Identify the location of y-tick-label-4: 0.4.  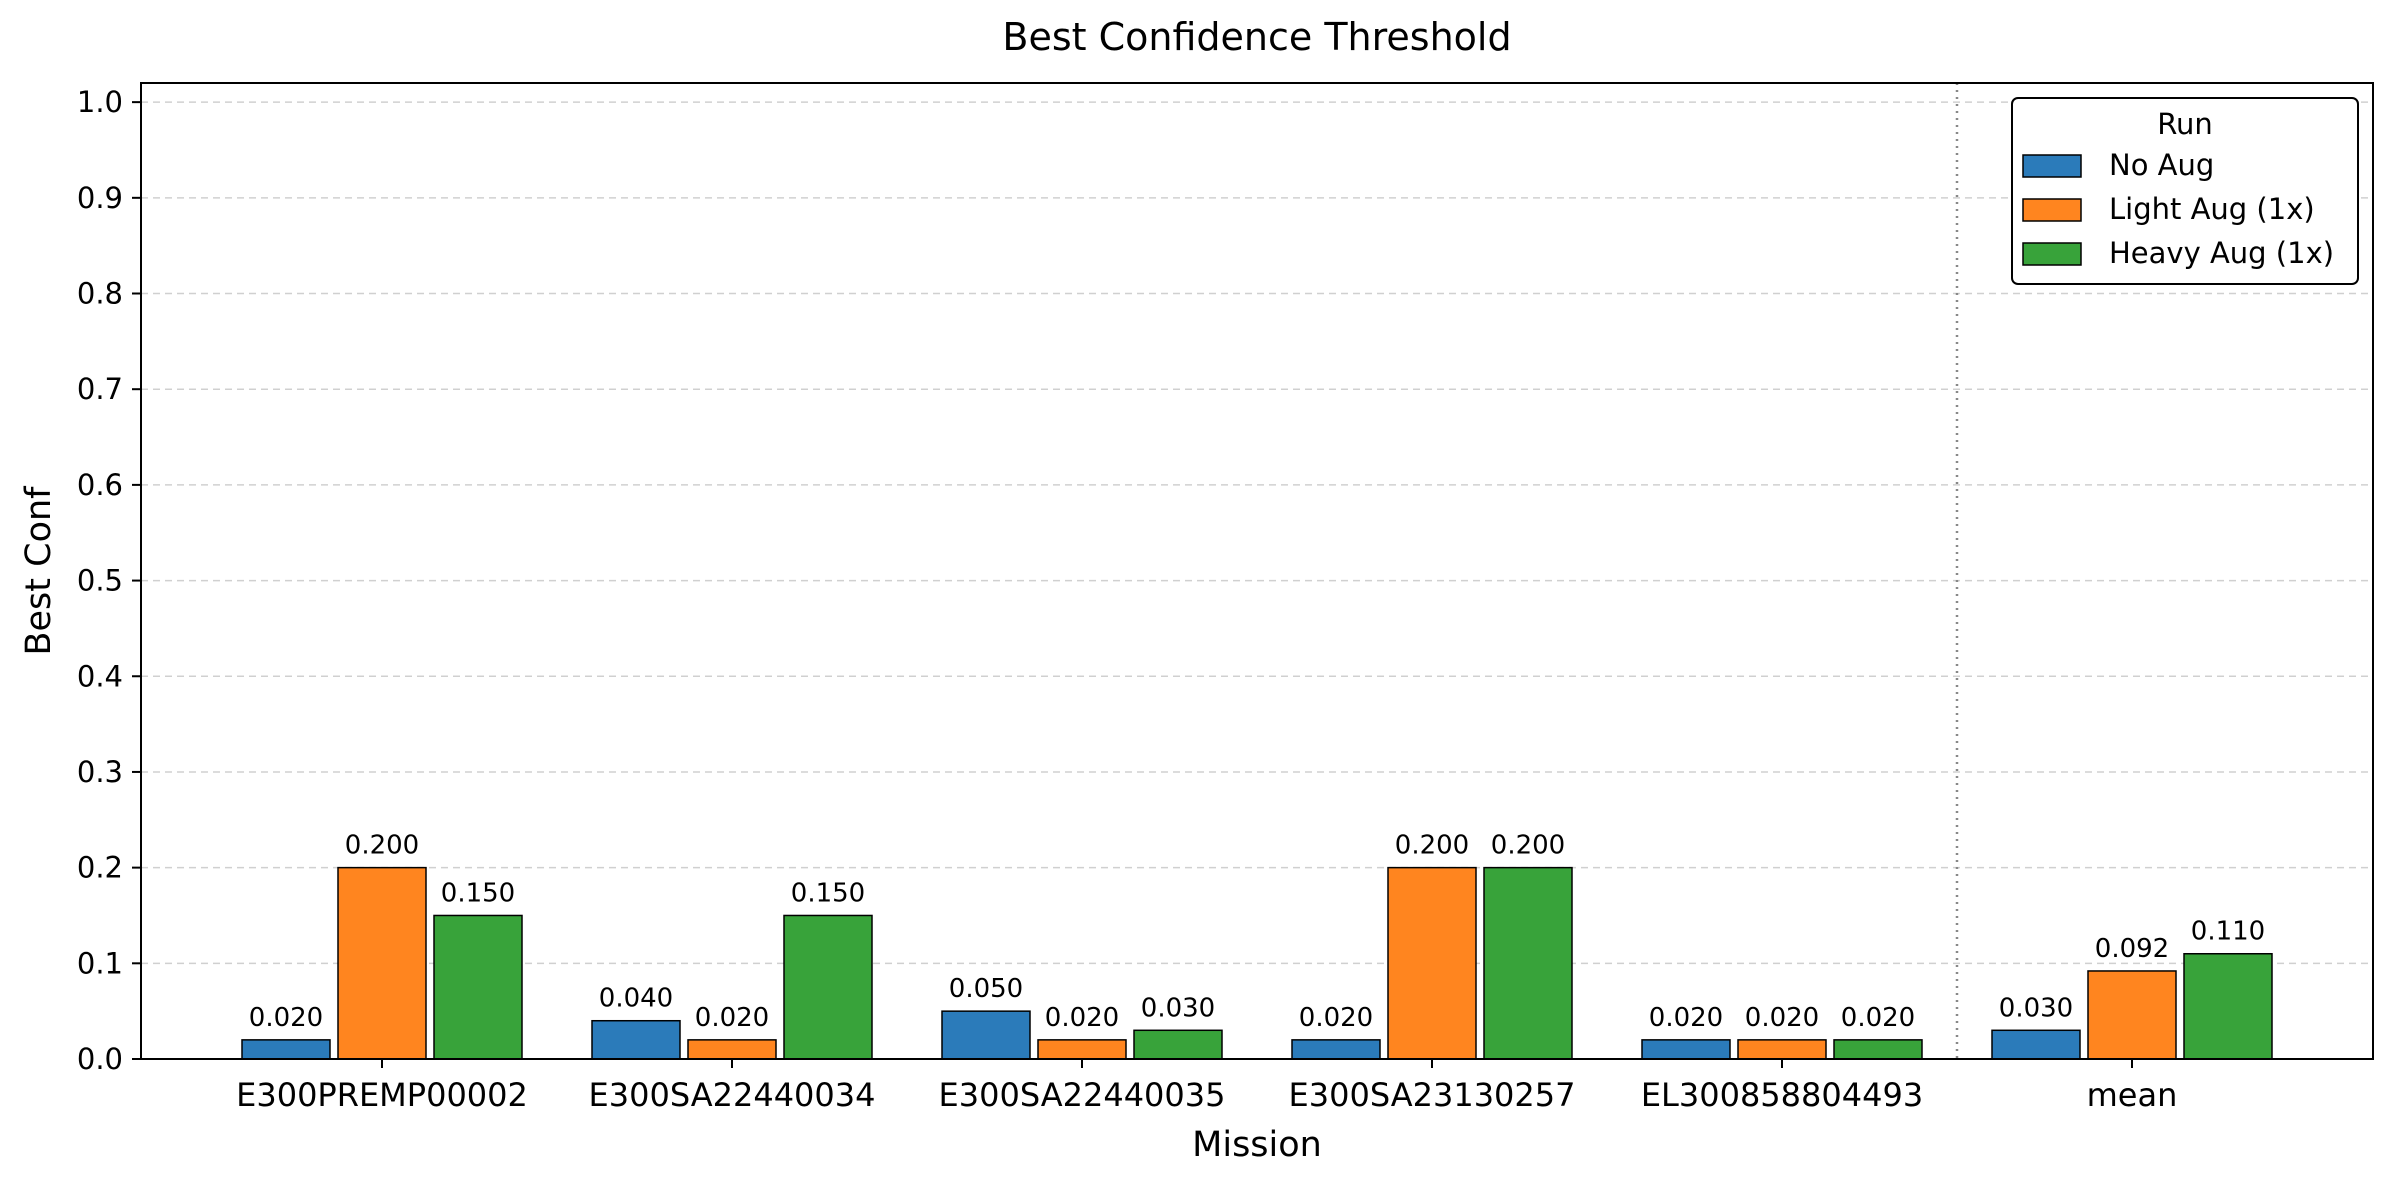
(100, 676).